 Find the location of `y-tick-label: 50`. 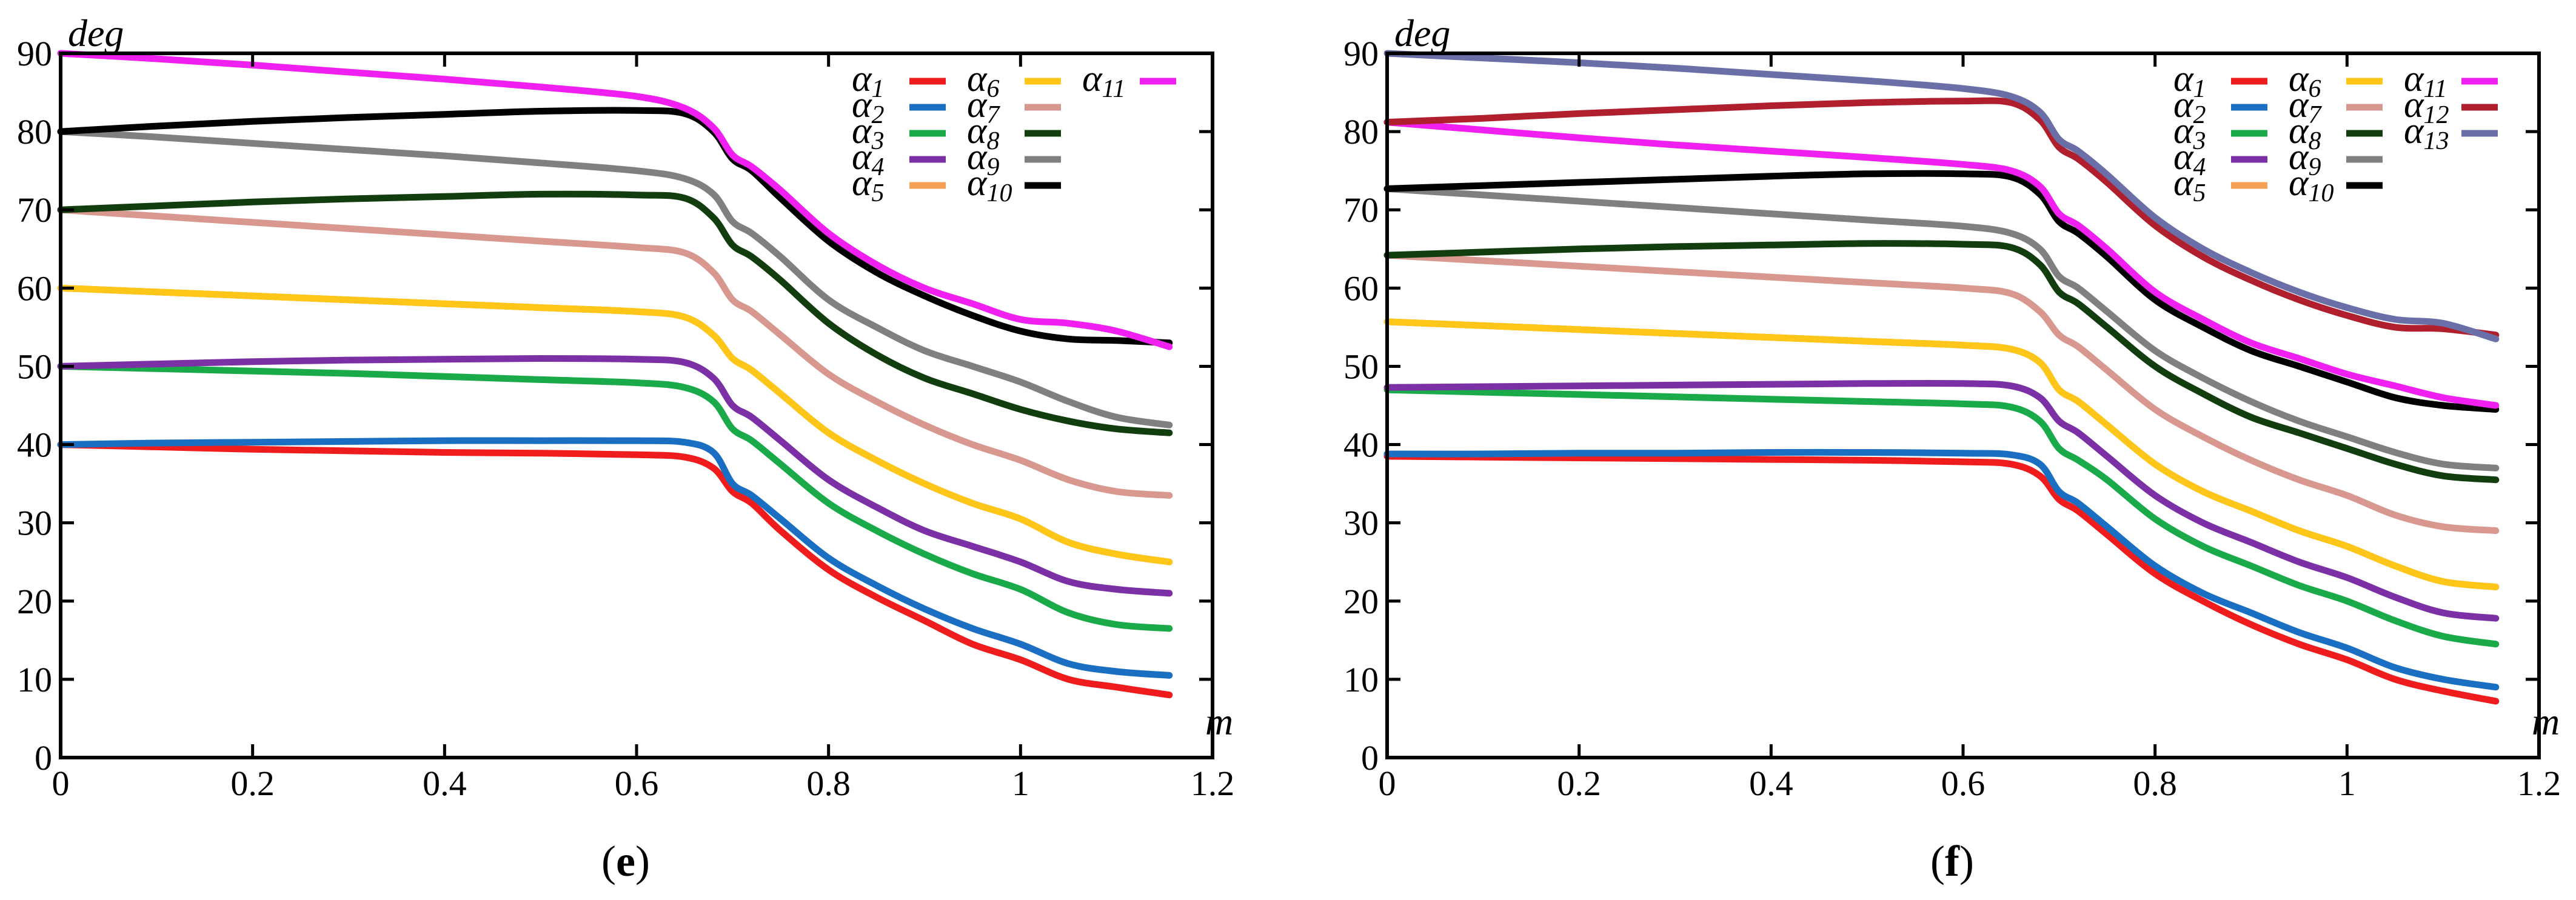

y-tick-label: 50 is located at coordinates (1361, 366).